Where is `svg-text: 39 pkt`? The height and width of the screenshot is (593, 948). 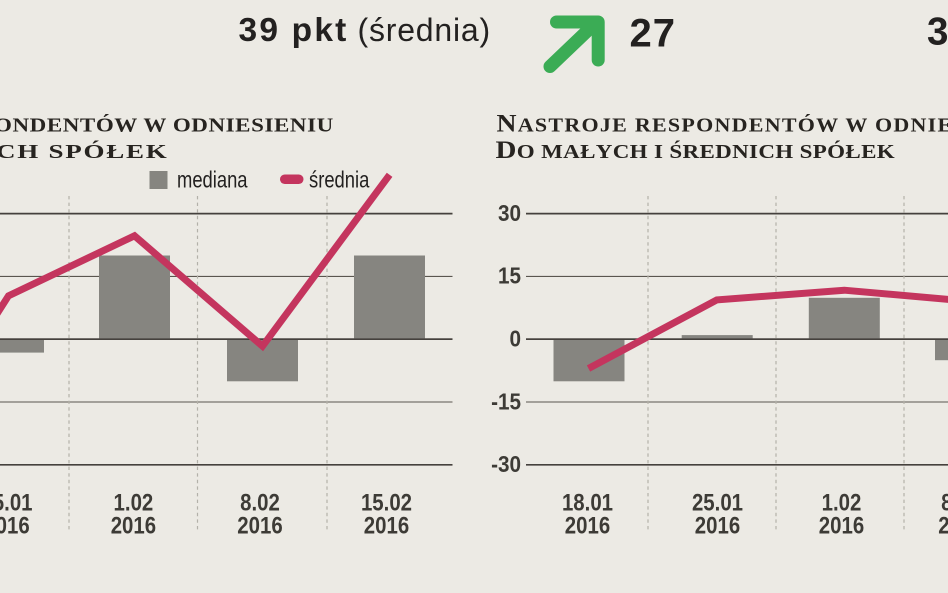
svg-text: 39 pkt is located at coordinates (294, 30).